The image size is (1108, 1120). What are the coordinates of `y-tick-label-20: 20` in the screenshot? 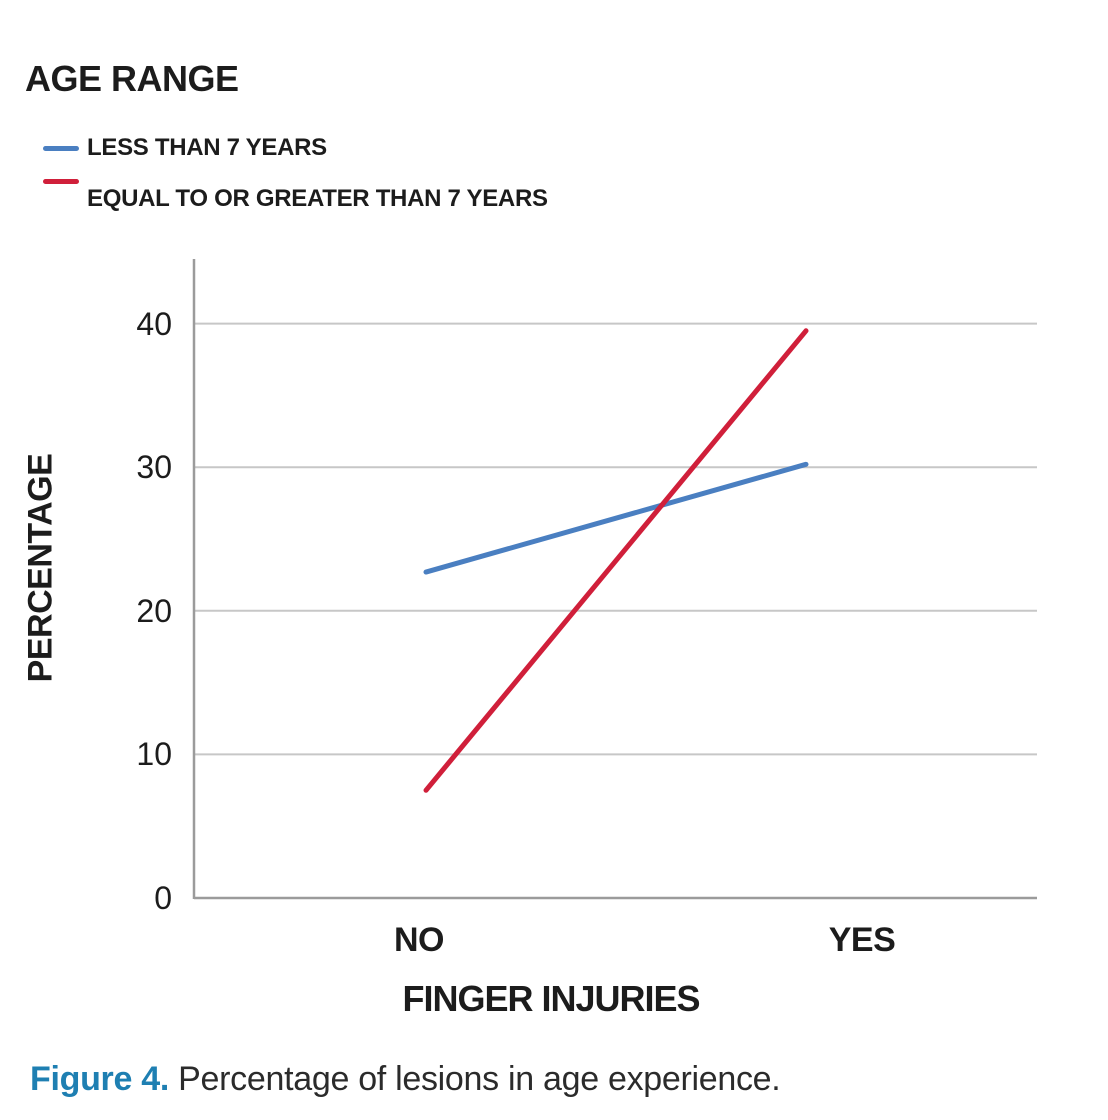 It's located at (154, 610).